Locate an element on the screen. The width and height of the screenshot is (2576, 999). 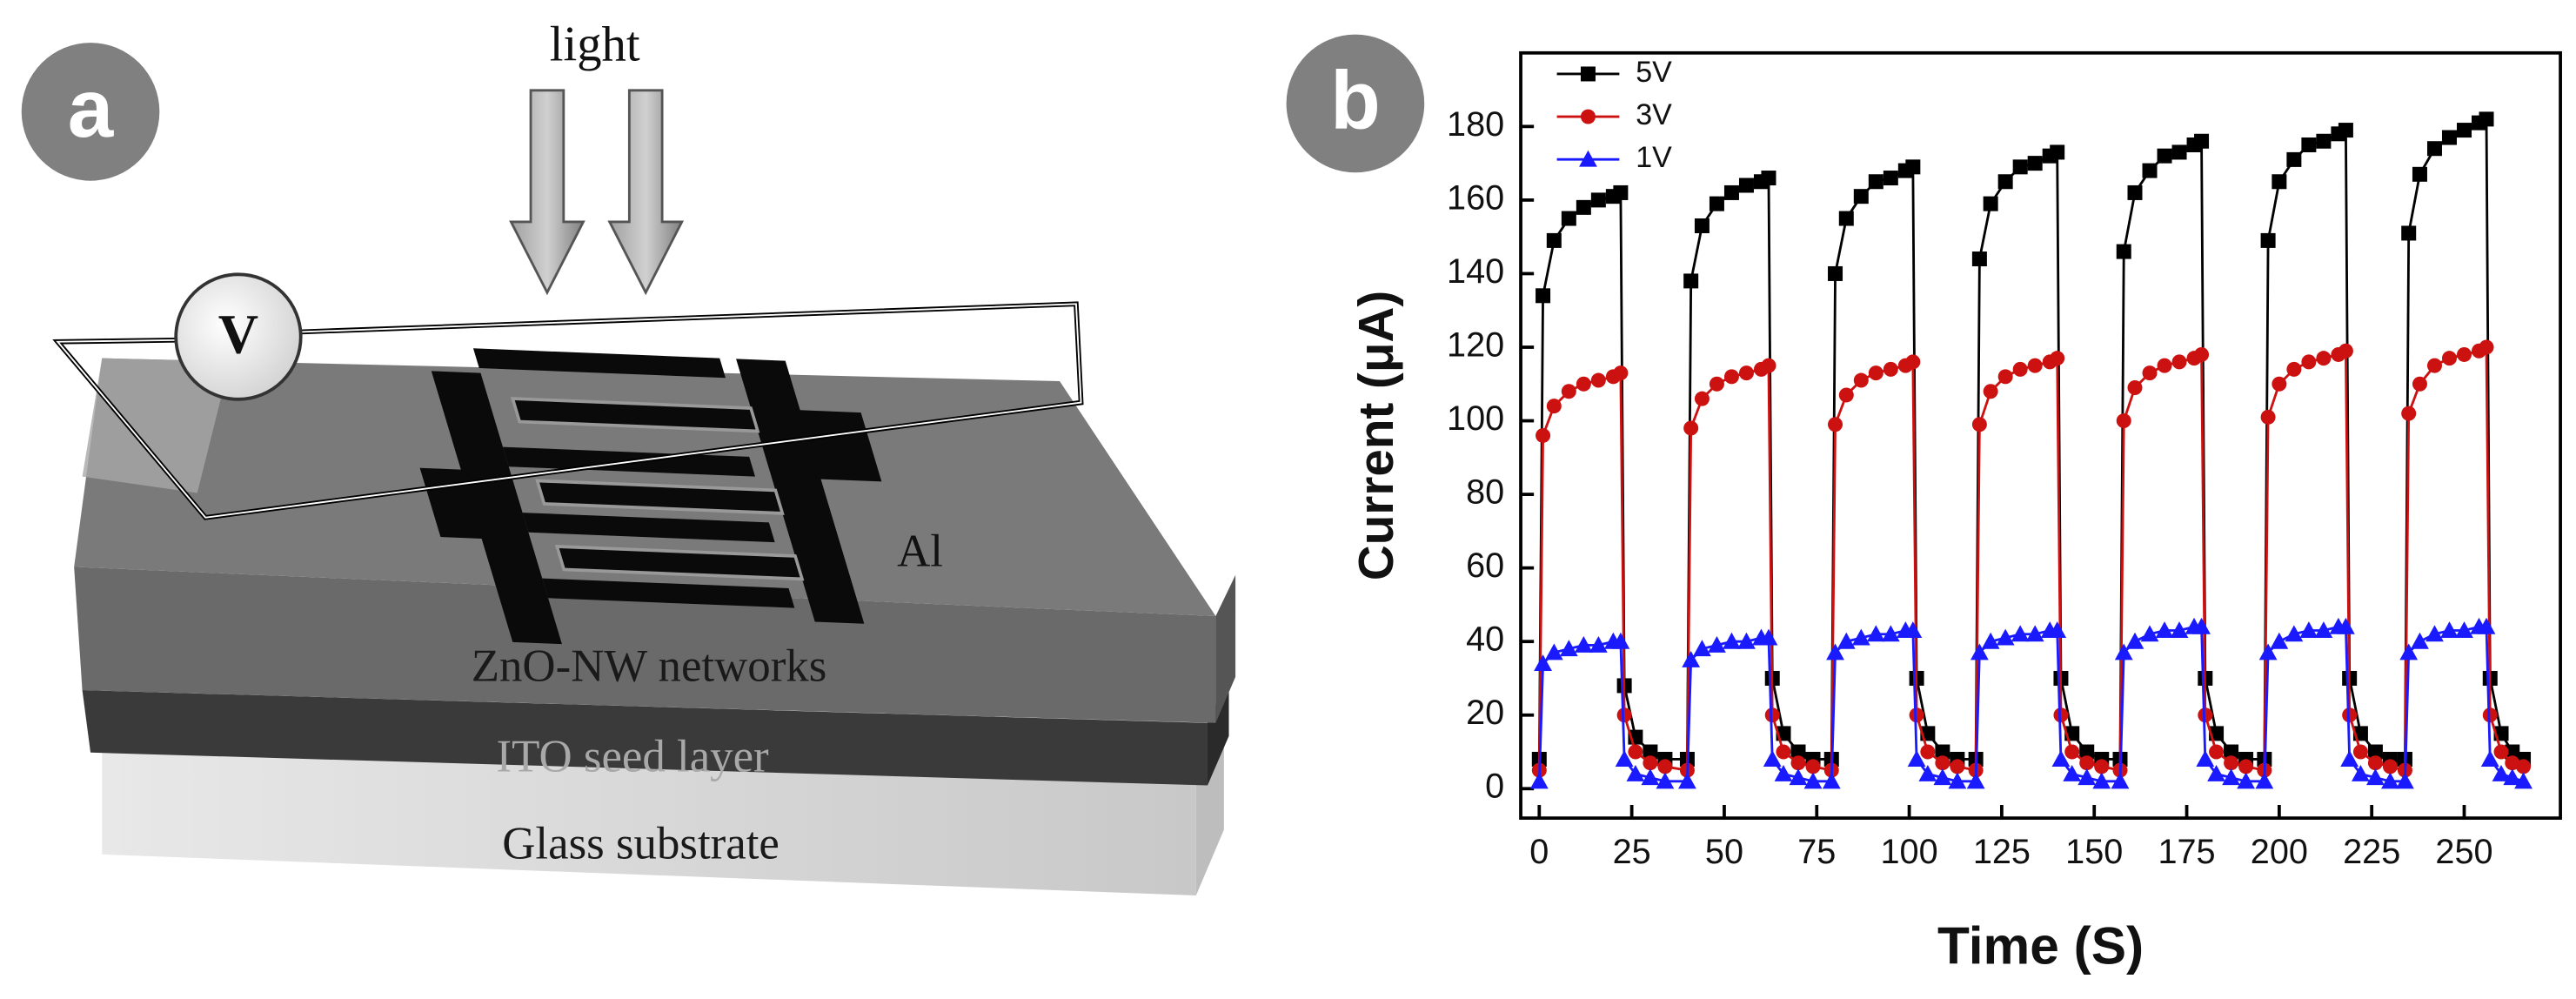
layer-label: ZnO-NW networks is located at coordinates (649, 666).